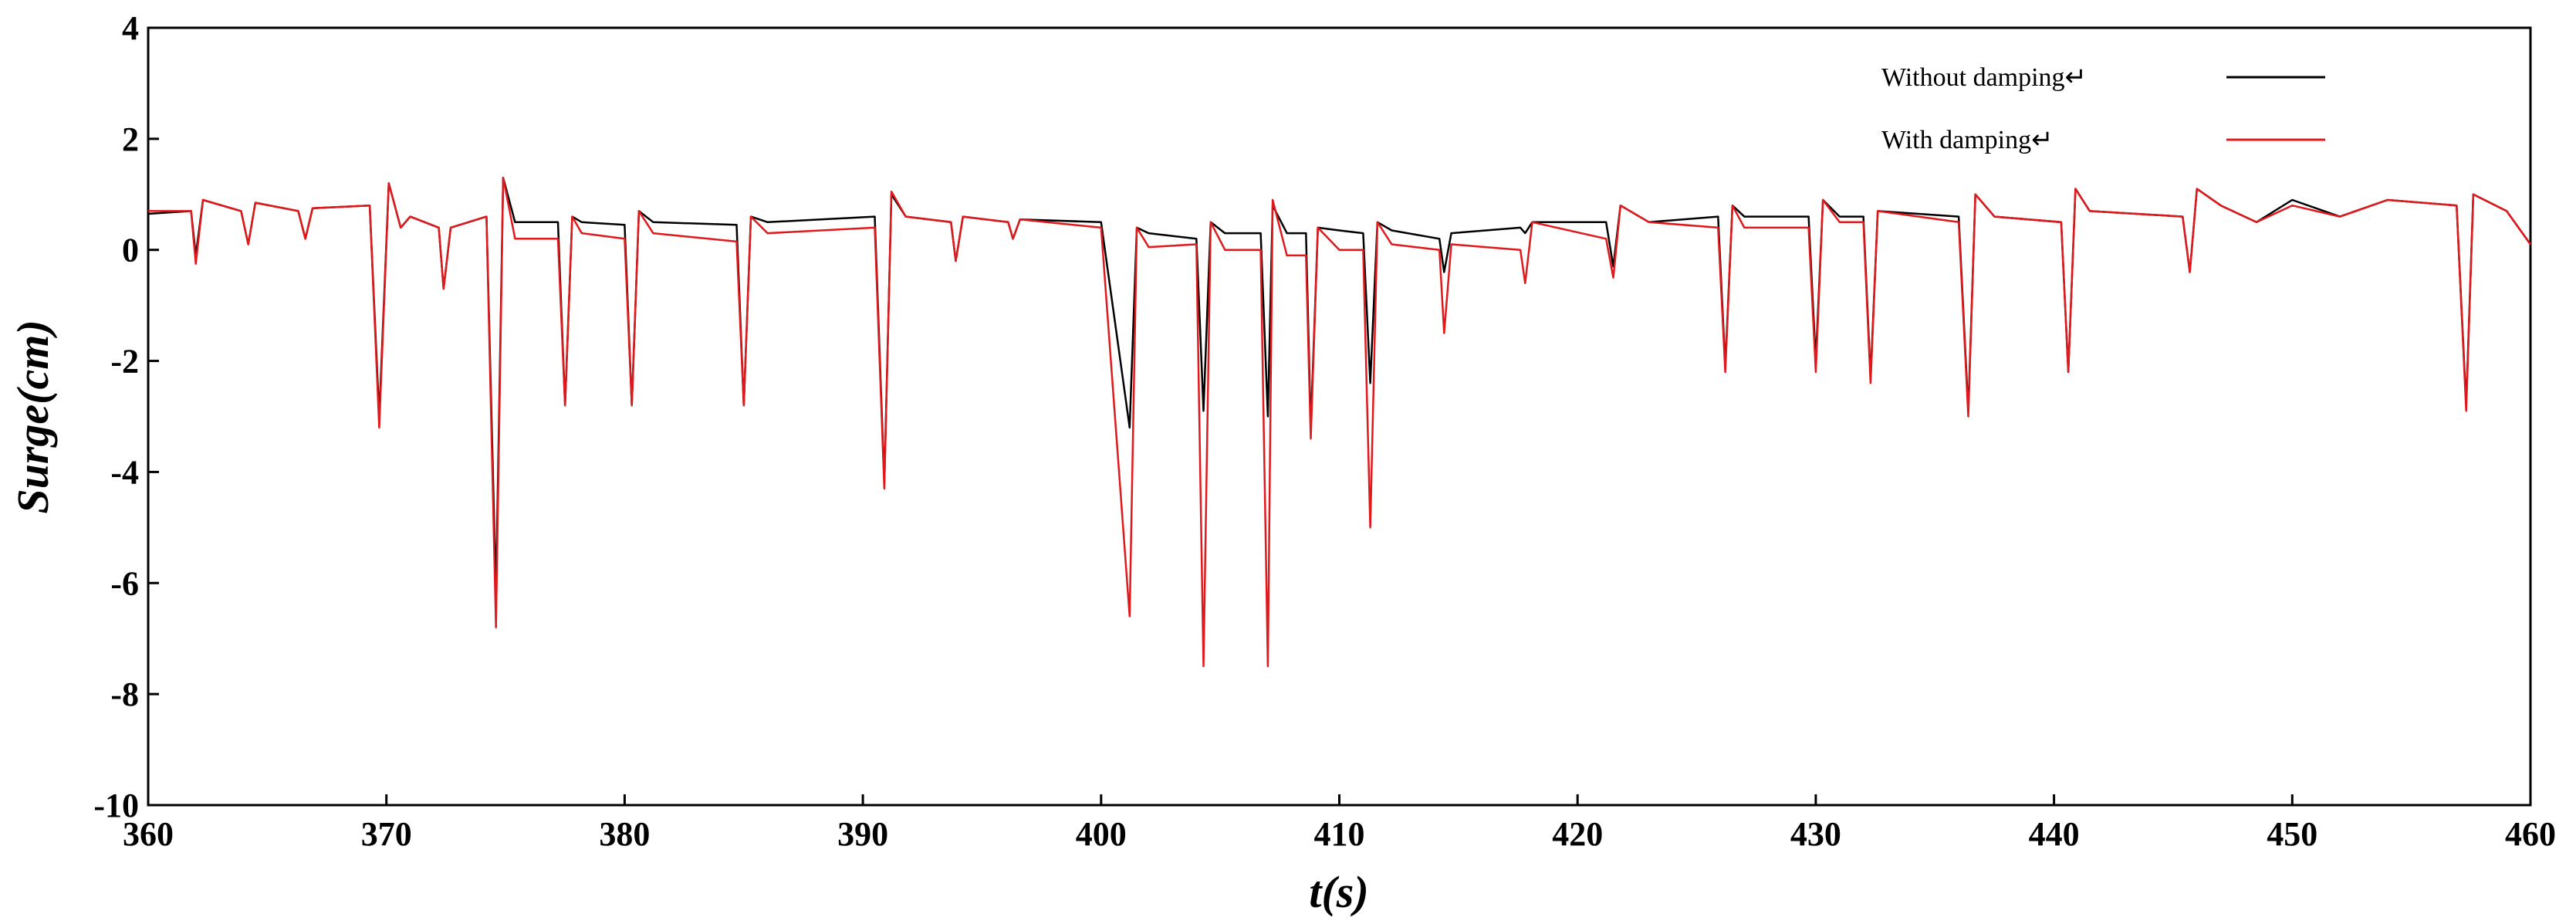 The image size is (2576, 924). What do you see at coordinates (624, 834) in the screenshot?
I see `x-tick-label: 380` at bounding box center [624, 834].